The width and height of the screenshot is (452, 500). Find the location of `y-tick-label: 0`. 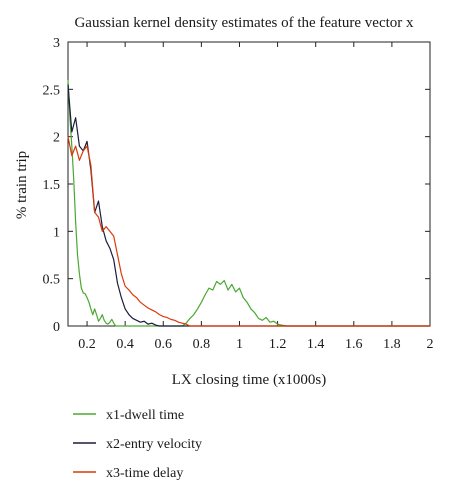

y-tick-label: 0 is located at coordinates (56, 327).